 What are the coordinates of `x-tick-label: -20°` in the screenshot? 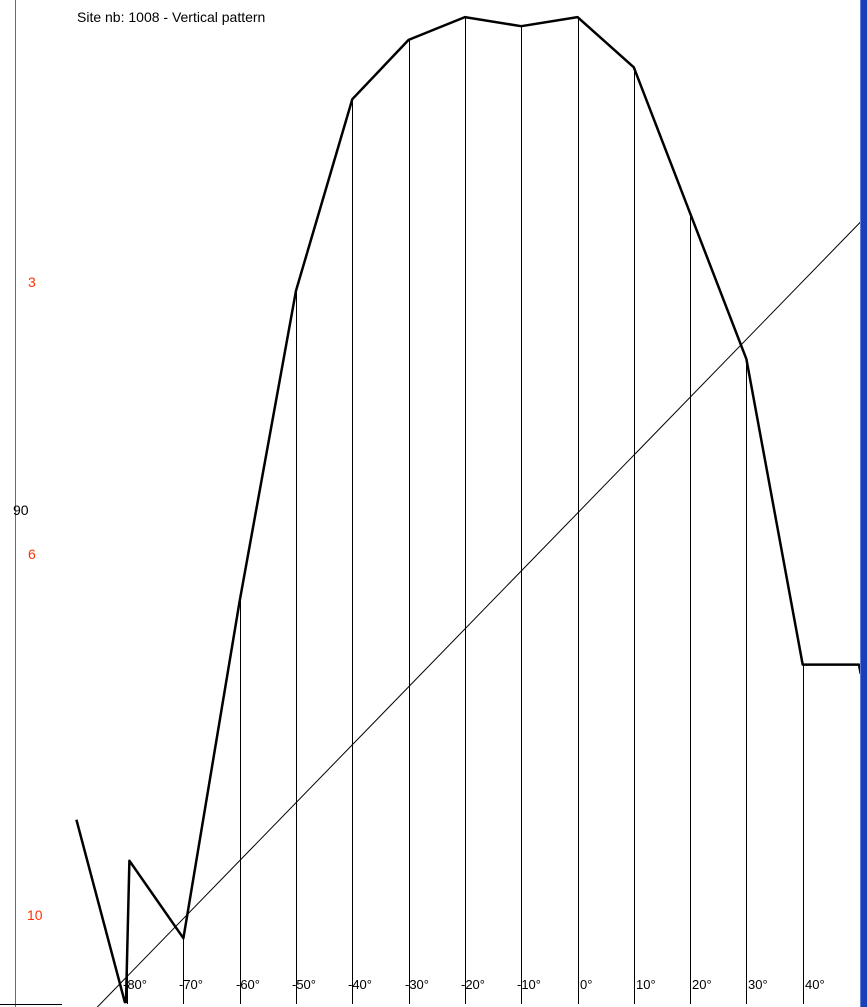 It's located at (473, 984).